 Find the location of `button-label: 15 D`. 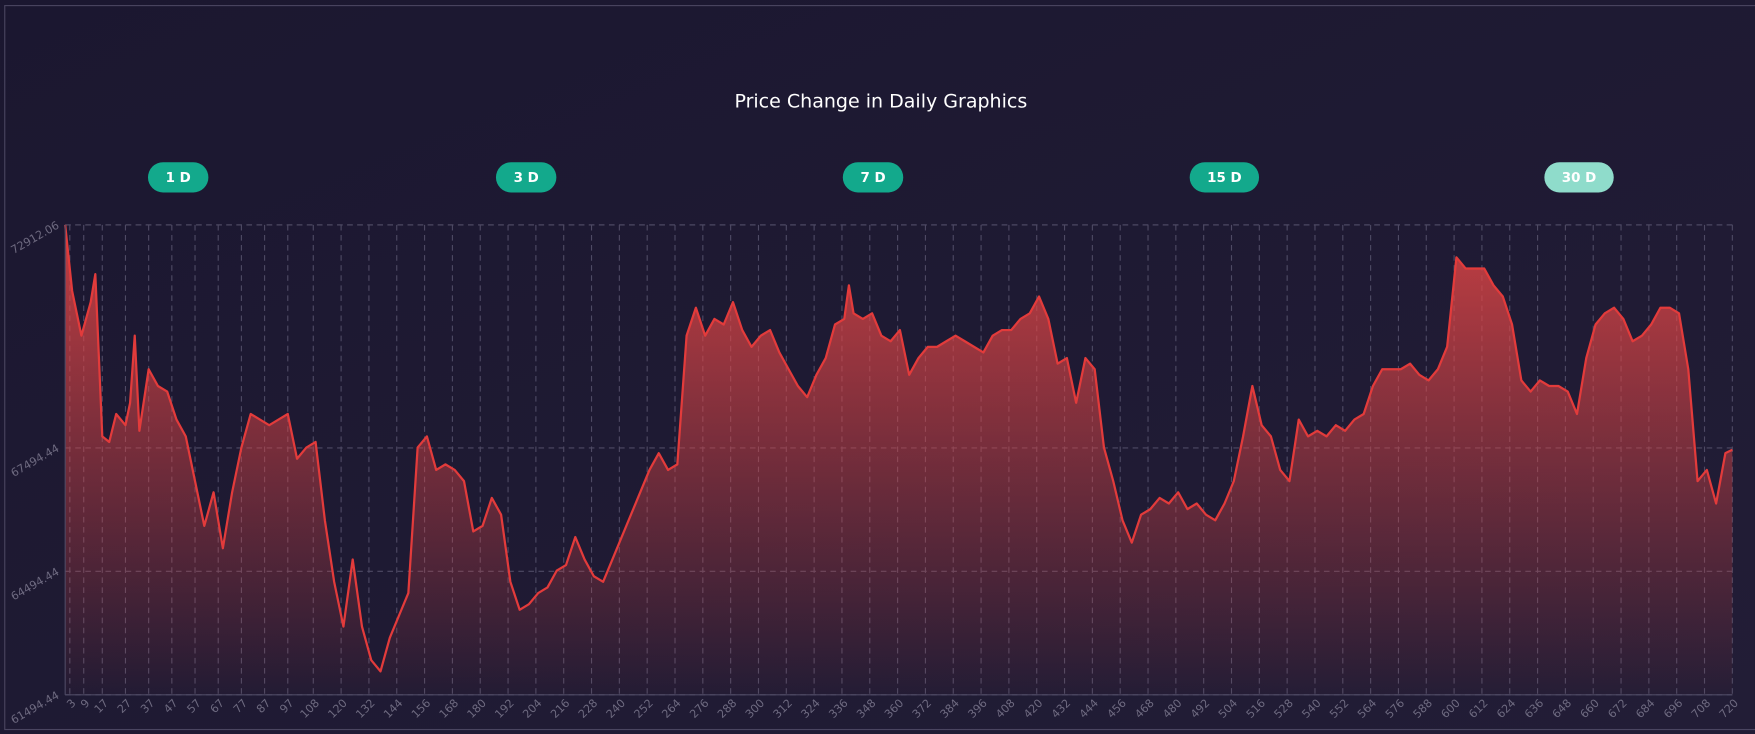

button-label: 15 D is located at coordinates (1224, 178).